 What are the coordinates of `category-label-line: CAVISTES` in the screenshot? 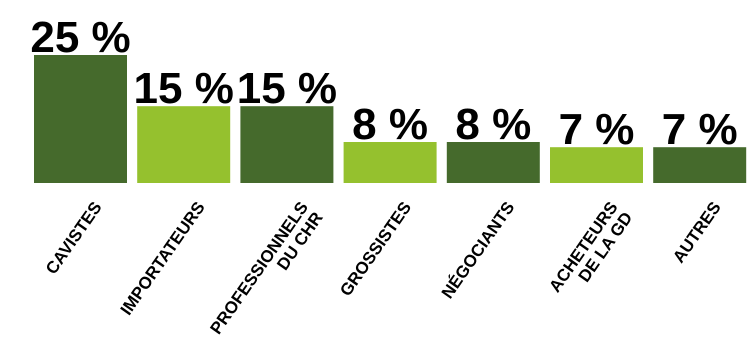 It's located at (74, 238).